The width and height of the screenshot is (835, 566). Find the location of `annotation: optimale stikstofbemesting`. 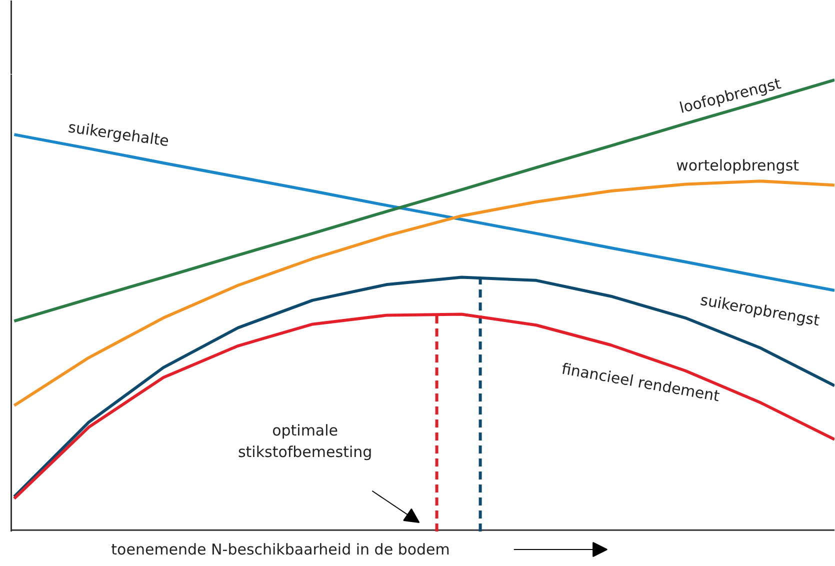

annotation: optimale stikstofbemesting is located at coordinates (305, 441).